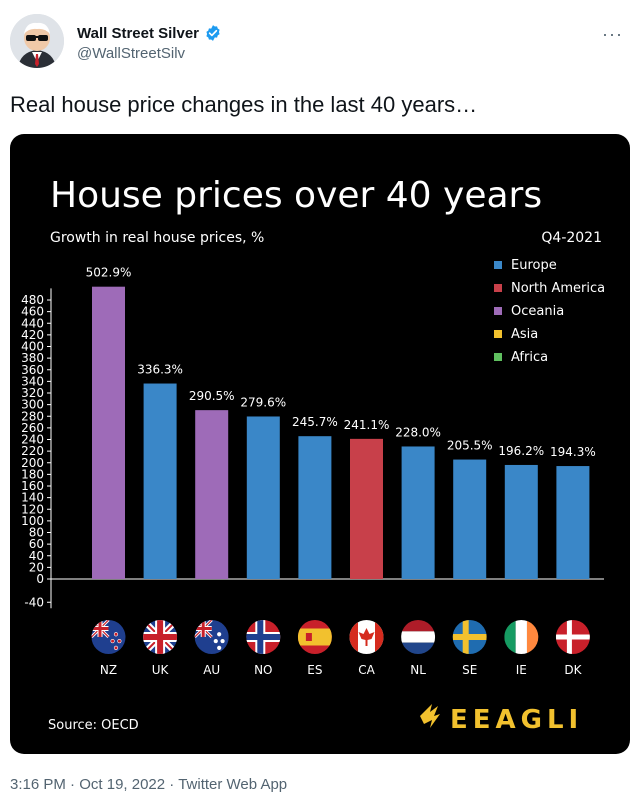 The width and height of the screenshot is (637, 796). What do you see at coordinates (418, 432) in the screenshot?
I see `bar-value-label: 228.0%` at bounding box center [418, 432].